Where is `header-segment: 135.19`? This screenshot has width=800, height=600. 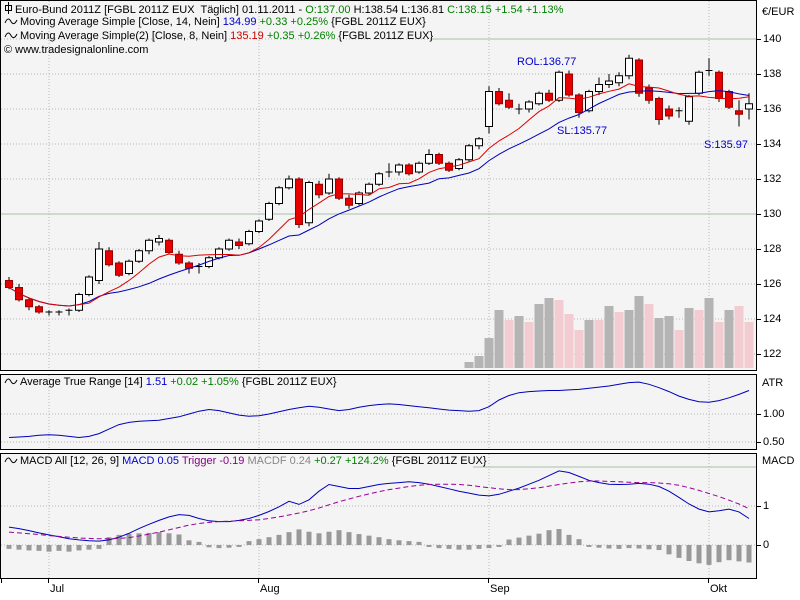 header-segment: 135.19 is located at coordinates (247, 36).